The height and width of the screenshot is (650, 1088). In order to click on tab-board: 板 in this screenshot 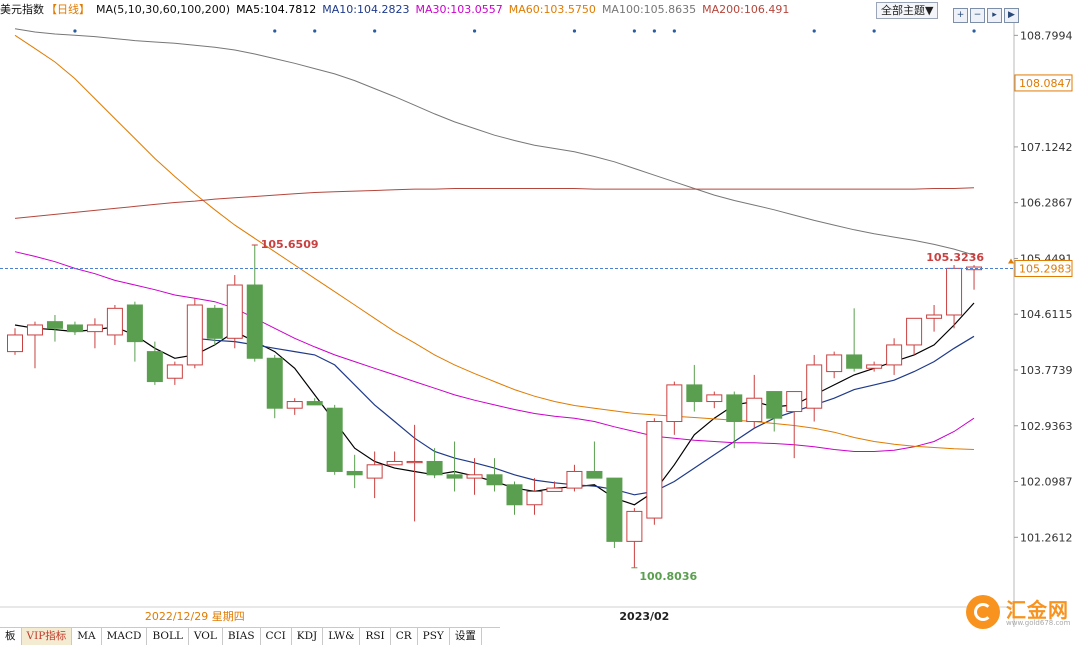, I will do `click(11, 636)`.